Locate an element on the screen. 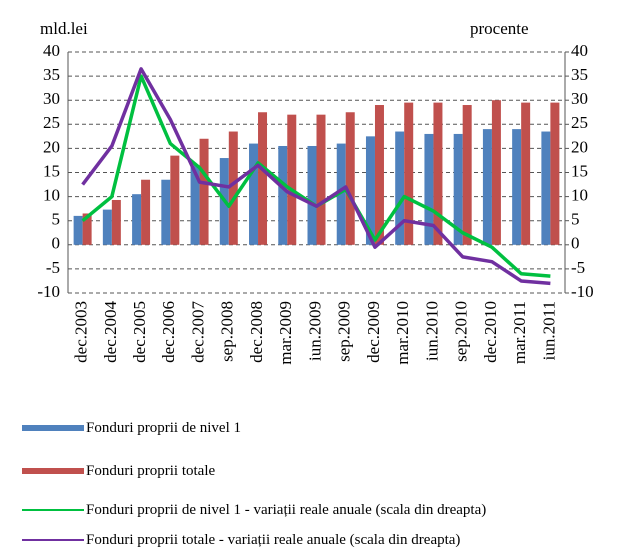 Image resolution: width=624 pixels, height=552 pixels. x-tick-label: dec.2008 is located at coordinates (256, 332).